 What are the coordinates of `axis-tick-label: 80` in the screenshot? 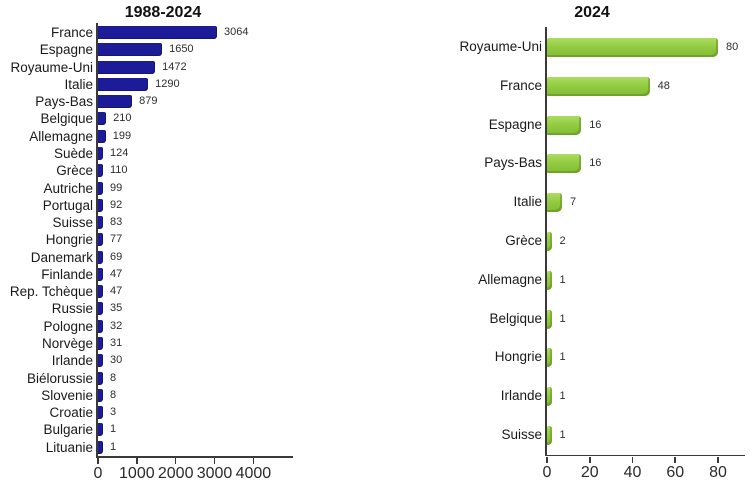 It's located at (718, 472).